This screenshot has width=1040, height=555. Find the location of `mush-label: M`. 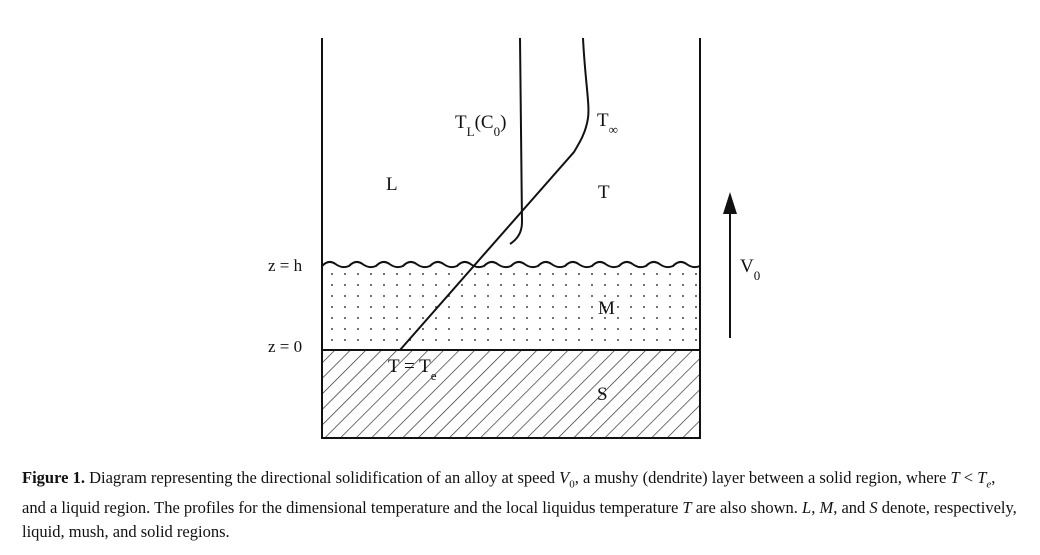

mush-label: M is located at coordinates (606, 308).